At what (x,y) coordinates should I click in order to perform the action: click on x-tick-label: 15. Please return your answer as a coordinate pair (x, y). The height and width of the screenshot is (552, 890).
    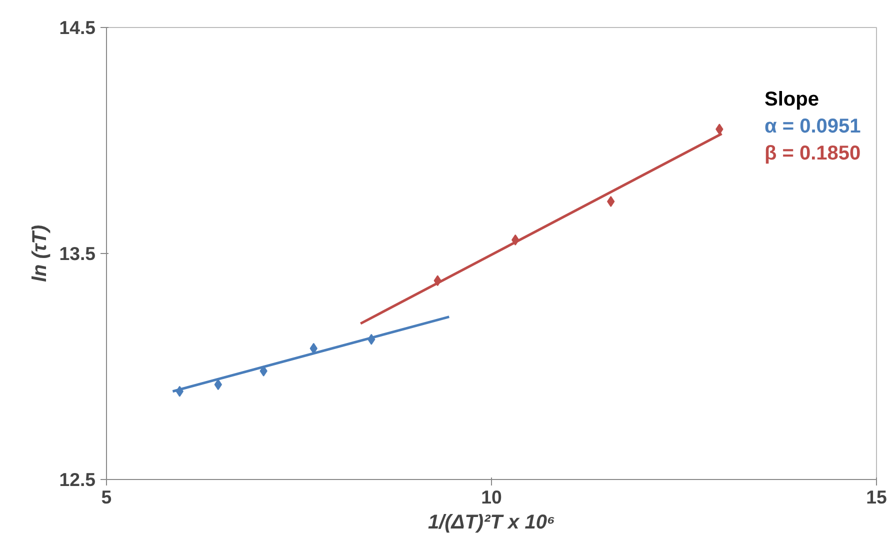
    Looking at the image, I should click on (876, 497).